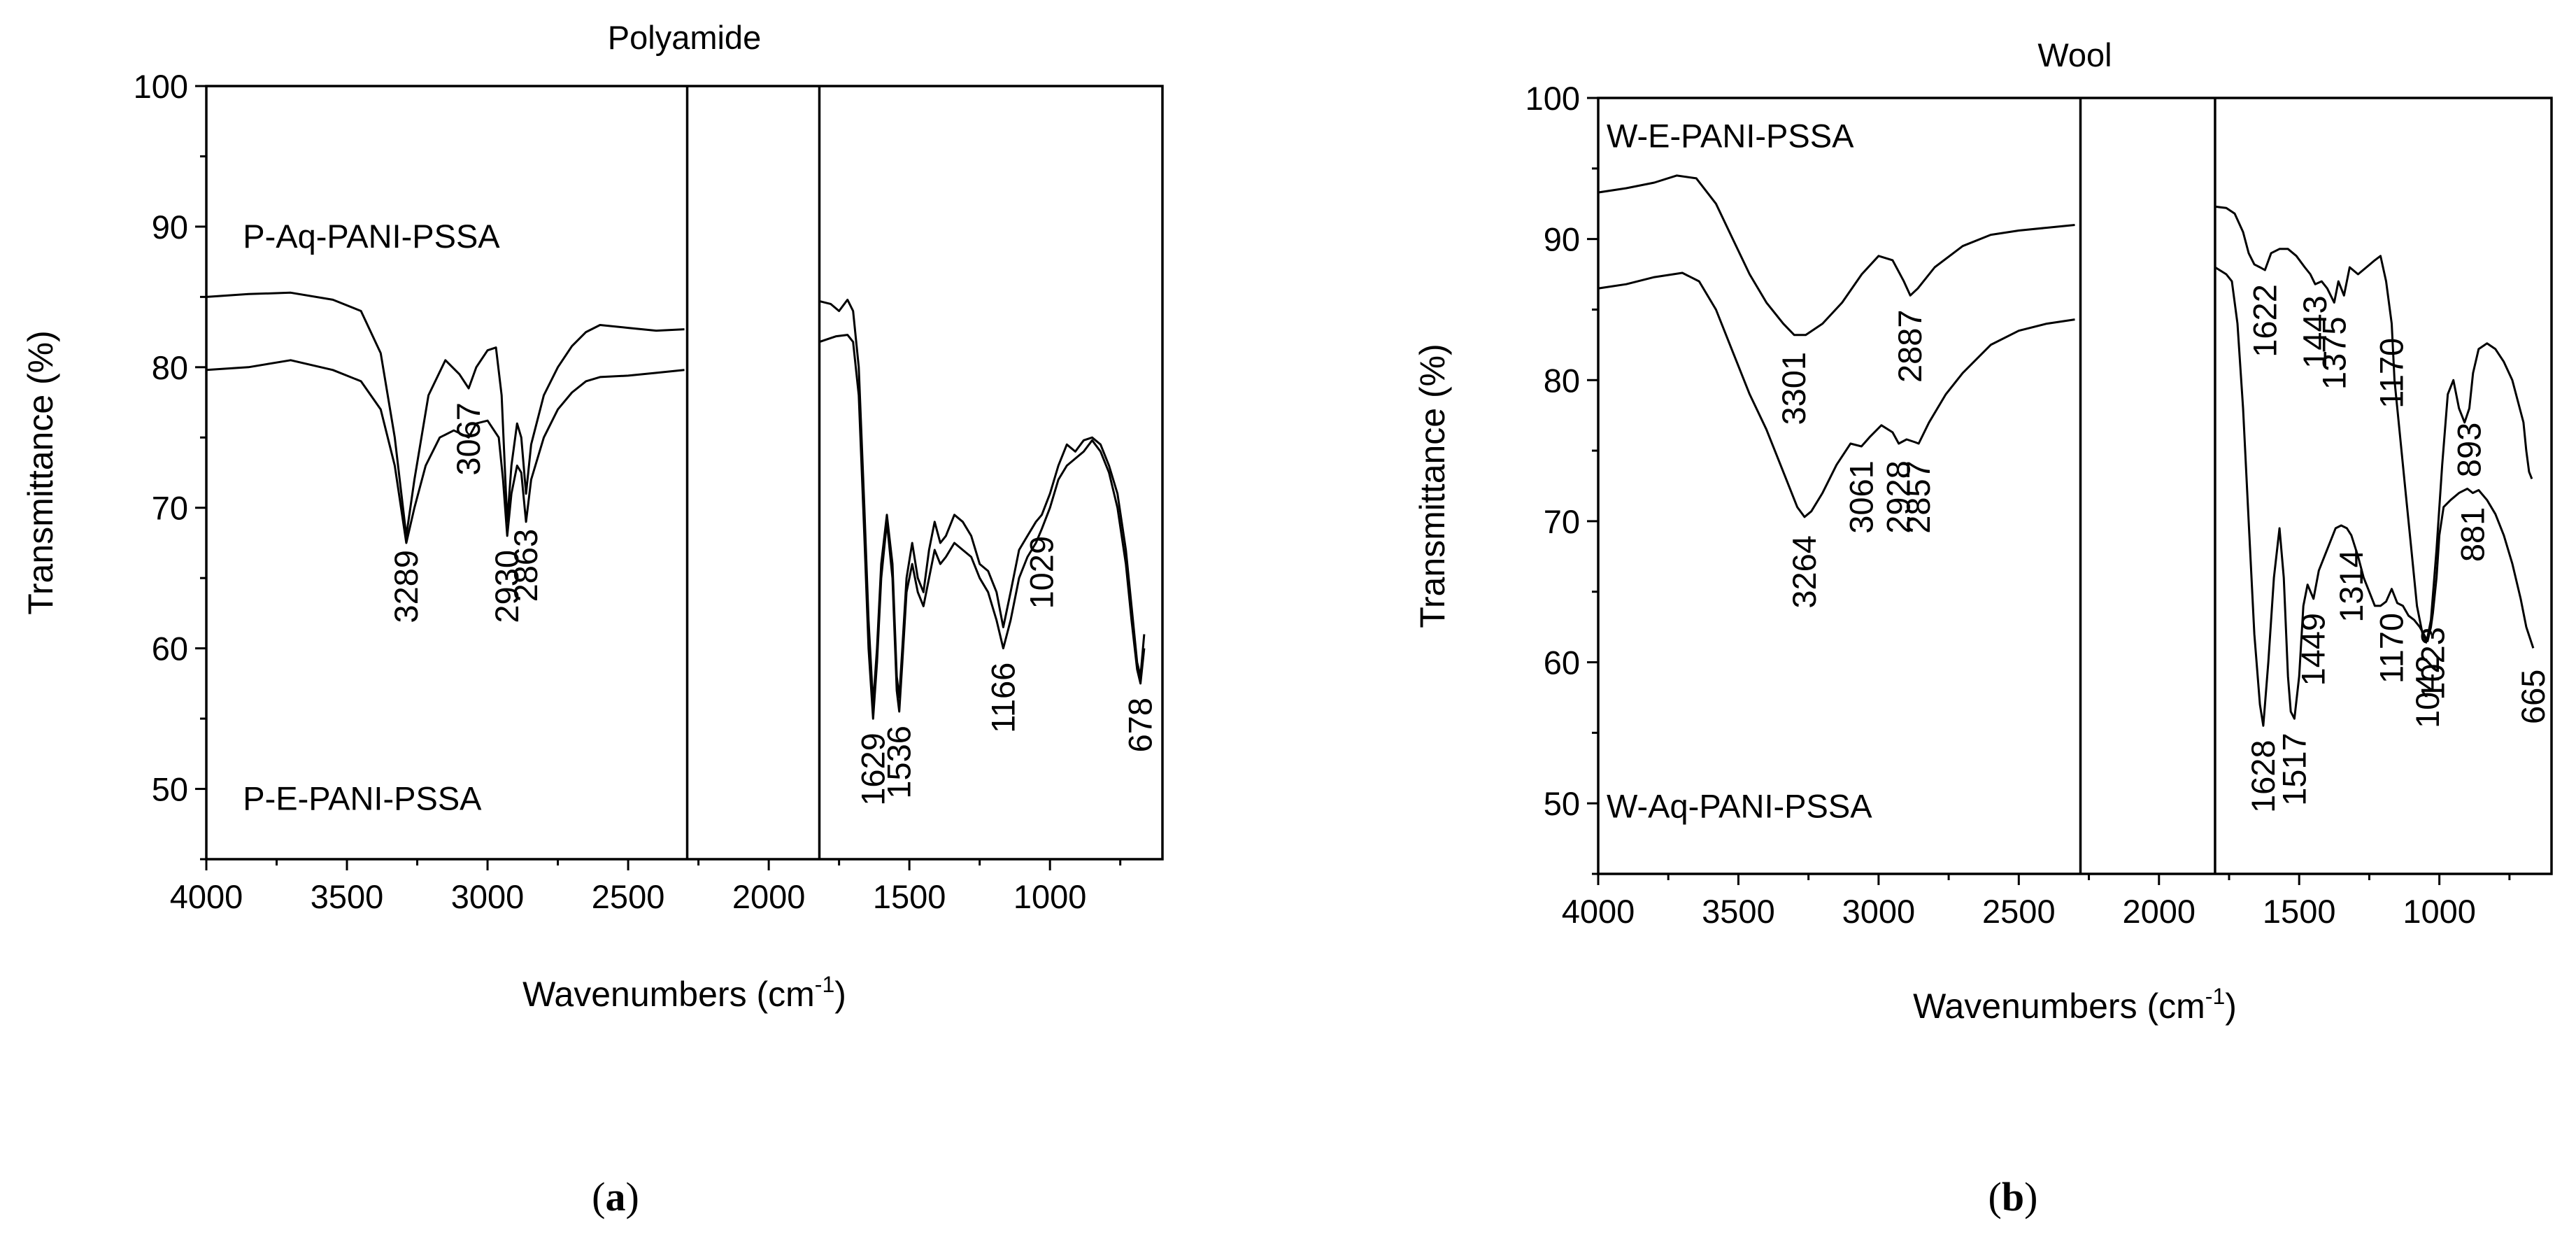 The image size is (2576, 1258). I want to click on series-label: W-E-PANI-PSSA, so click(1730, 136).